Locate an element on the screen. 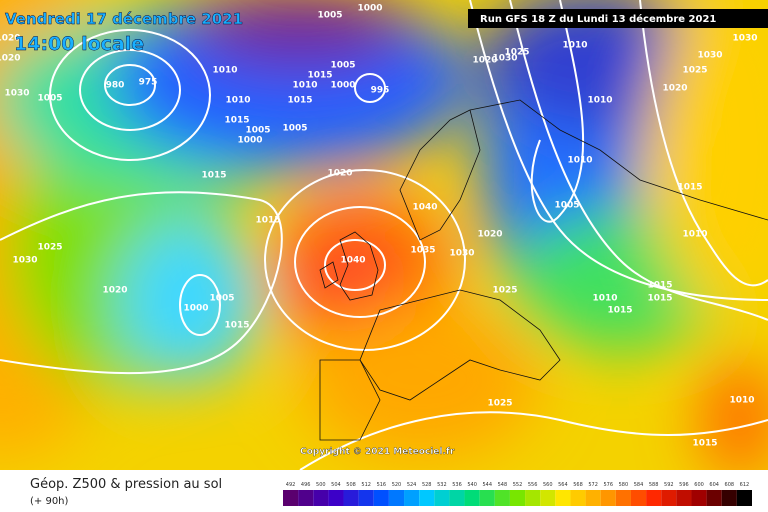 The image size is (768, 512). legend-label: 544 is located at coordinates (487, 485).